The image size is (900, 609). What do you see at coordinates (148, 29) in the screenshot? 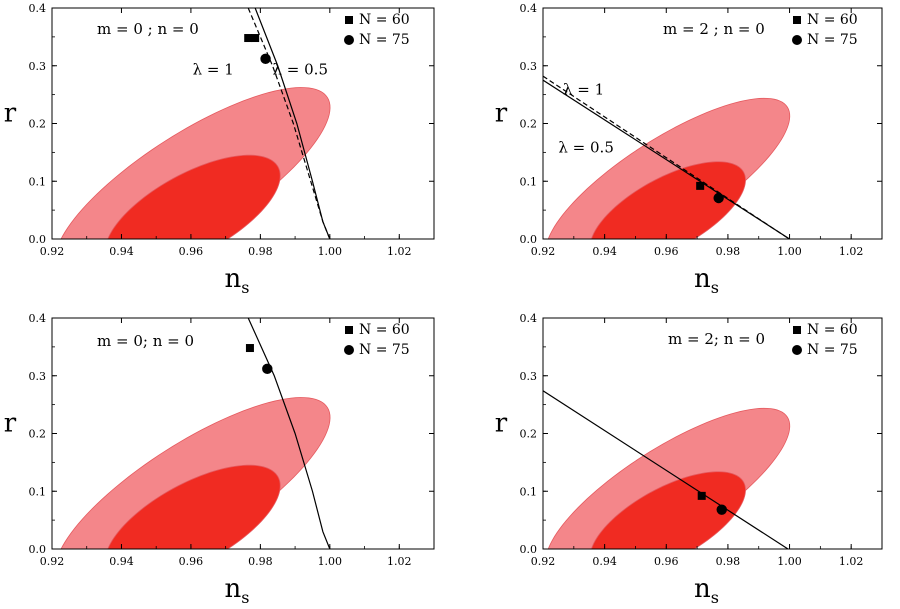
I see `panel-annotation: m = 0 ; n = 0` at bounding box center [148, 29].